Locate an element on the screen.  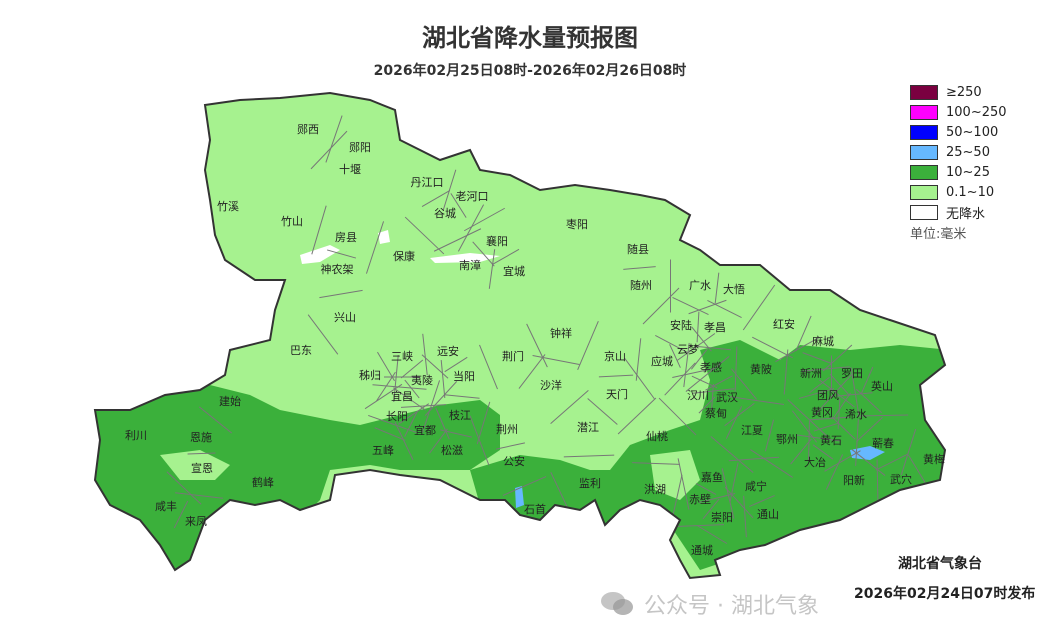
county-label: 大悟 is located at coordinates (734, 289).